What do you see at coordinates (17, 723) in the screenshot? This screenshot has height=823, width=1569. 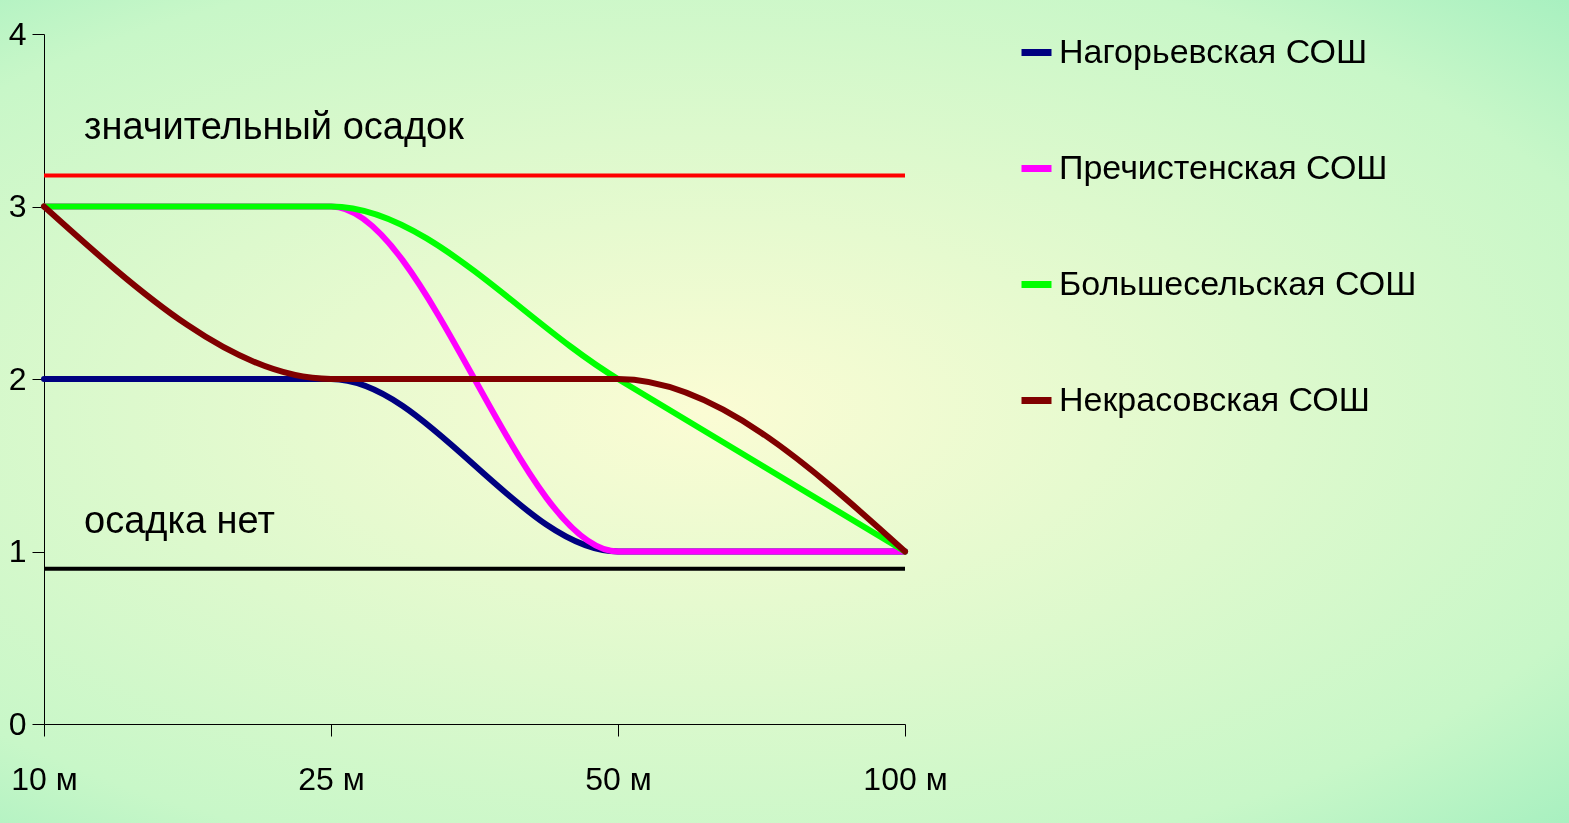 I see `y-tick-label: 0` at bounding box center [17, 723].